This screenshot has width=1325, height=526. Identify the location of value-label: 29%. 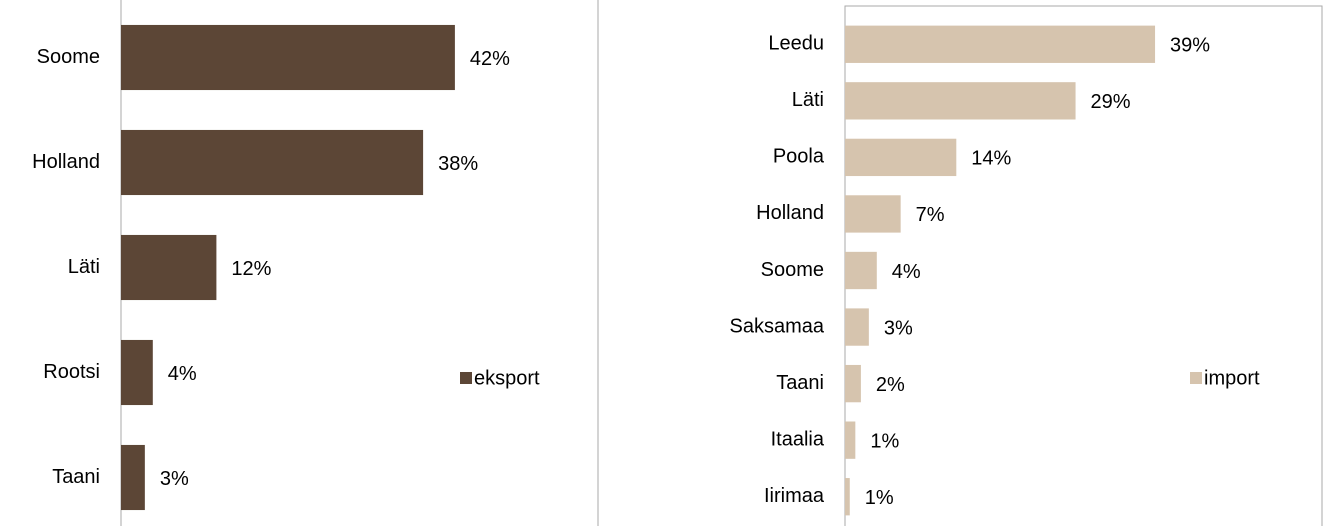
(1111, 102).